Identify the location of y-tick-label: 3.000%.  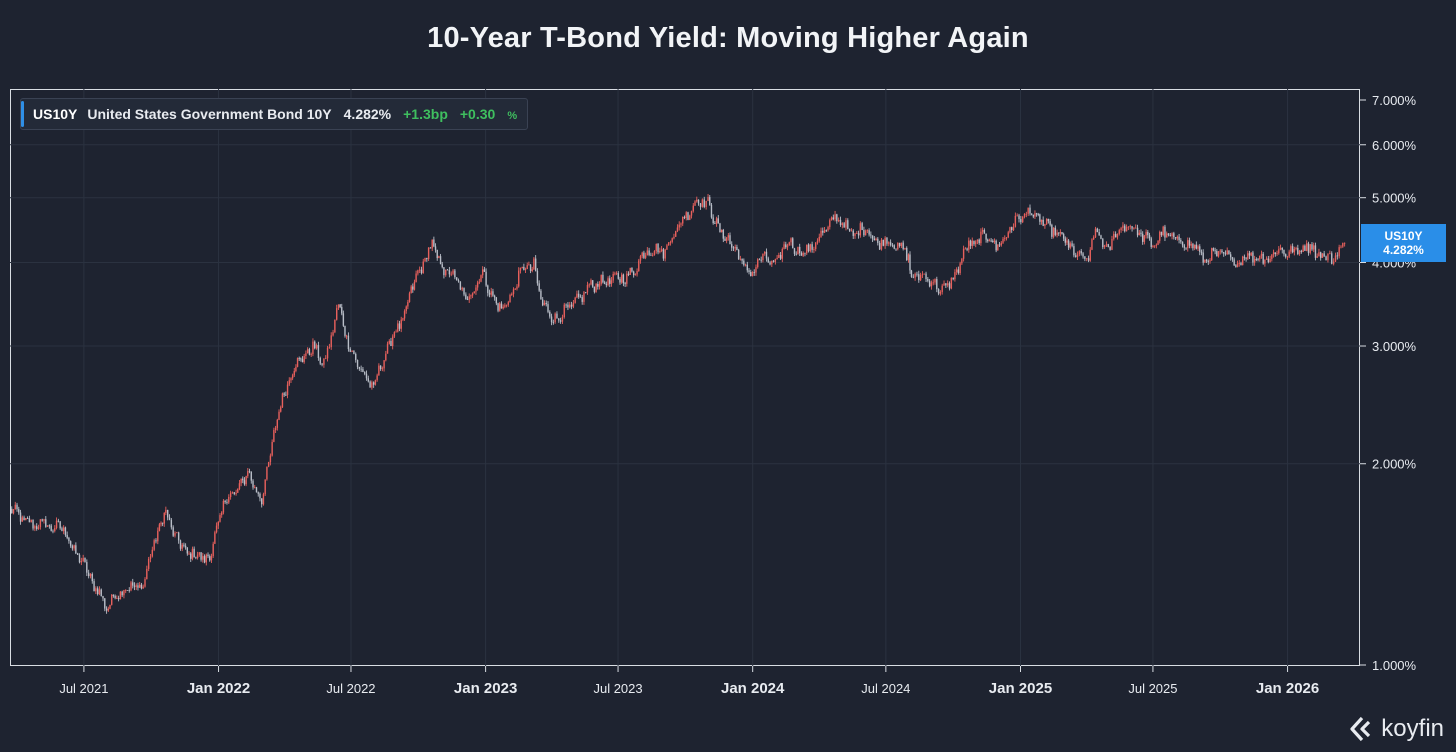
(1394, 346).